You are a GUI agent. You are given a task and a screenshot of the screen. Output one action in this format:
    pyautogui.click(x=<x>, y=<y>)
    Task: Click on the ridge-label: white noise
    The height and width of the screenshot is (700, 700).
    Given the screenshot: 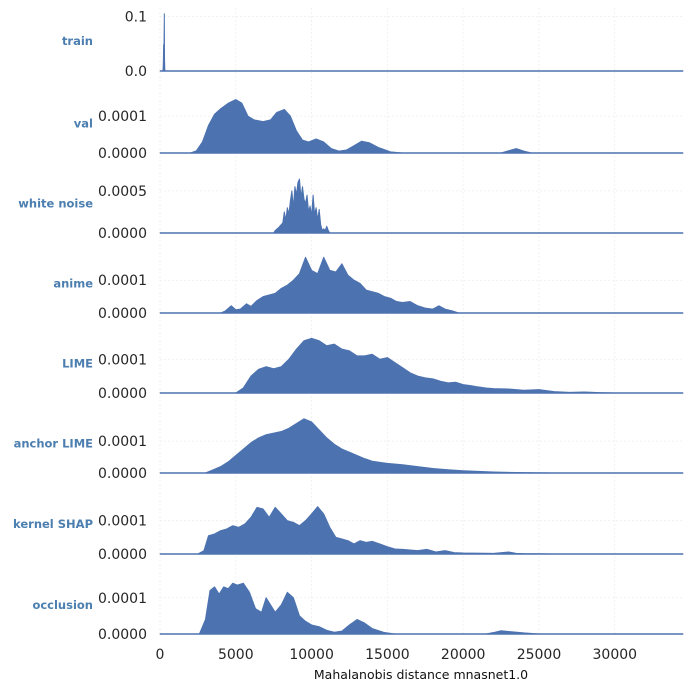 What is the action you would take?
    pyautogui.click(x=55, y=204)
    